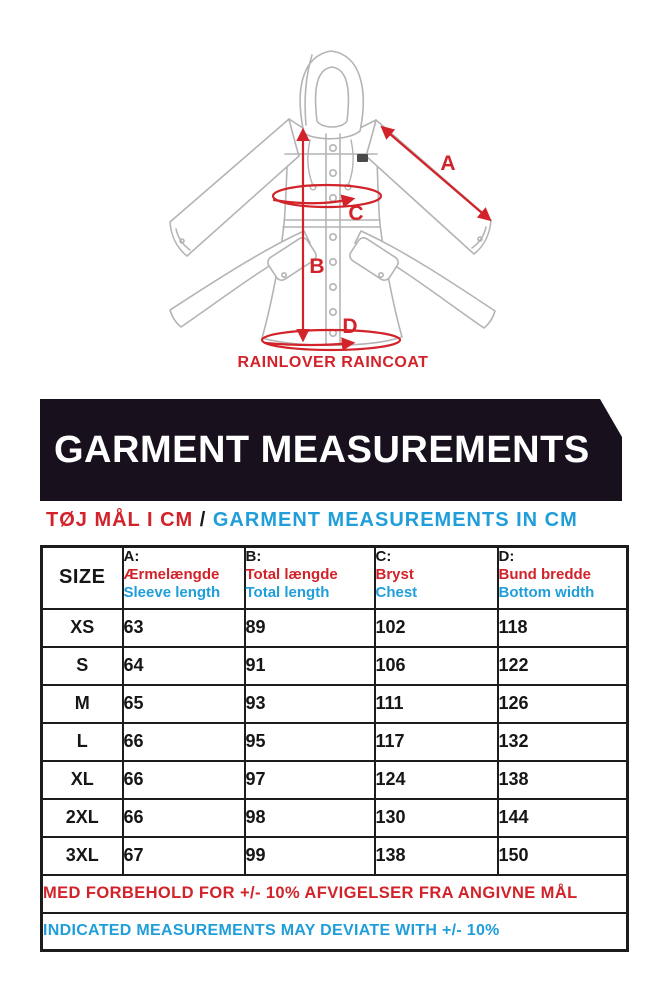 This screenshot has height=1000, width=666. Describe the element at coordinates (131, 556) in the screenshot. I see `column-a-key: A:` at that location.